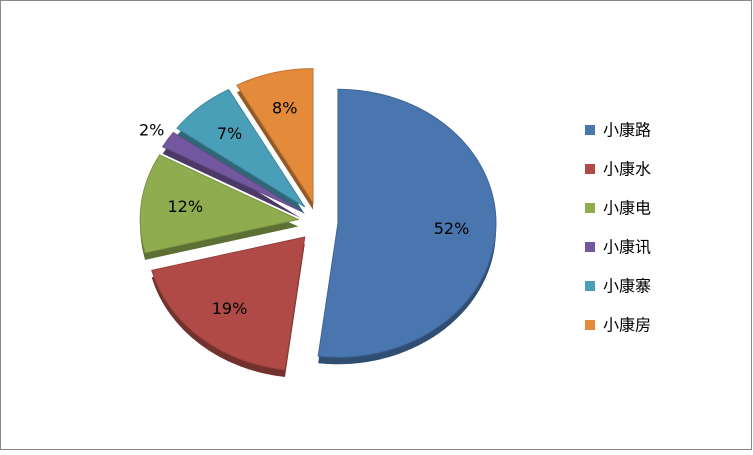 Image resolution: width=753 pixels, height=455 pixels. What do you see at coordinates (151, 129) in the screenshot?
I see `data-label: 2%` at bounding box center [151, 129].